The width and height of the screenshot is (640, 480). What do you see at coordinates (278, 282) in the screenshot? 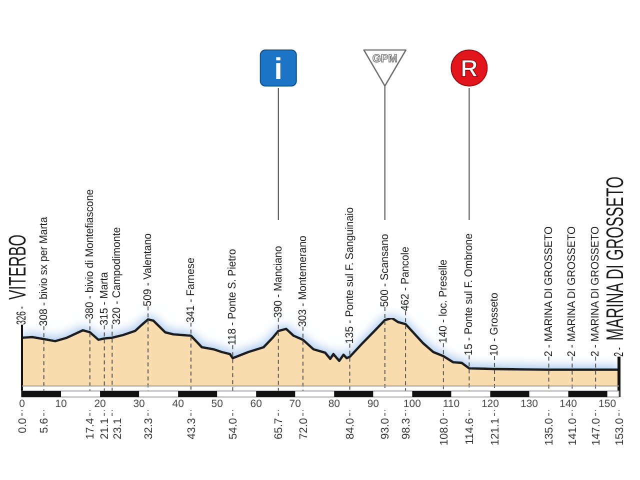
I see `ref-line-label: 390 - Manciano` at bounding box center [278, 282].